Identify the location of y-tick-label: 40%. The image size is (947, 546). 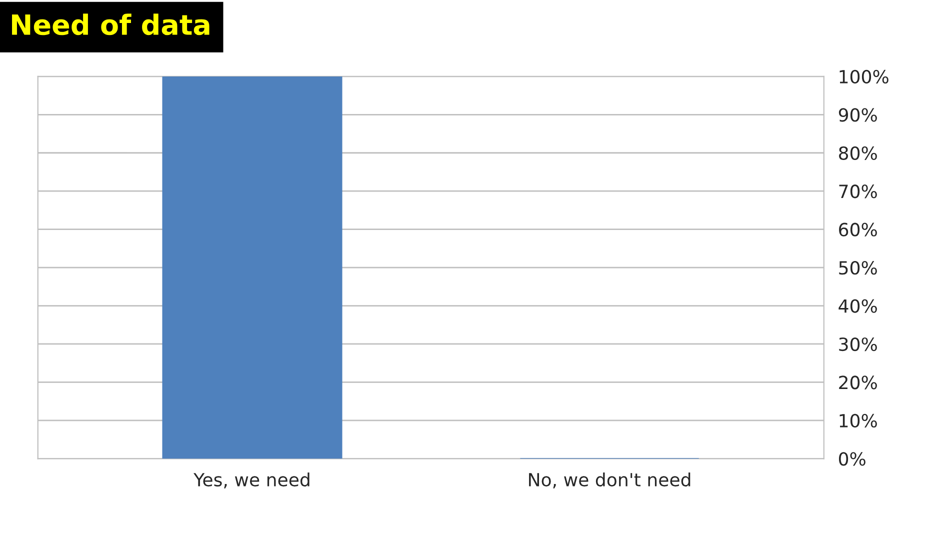
(857, 306).